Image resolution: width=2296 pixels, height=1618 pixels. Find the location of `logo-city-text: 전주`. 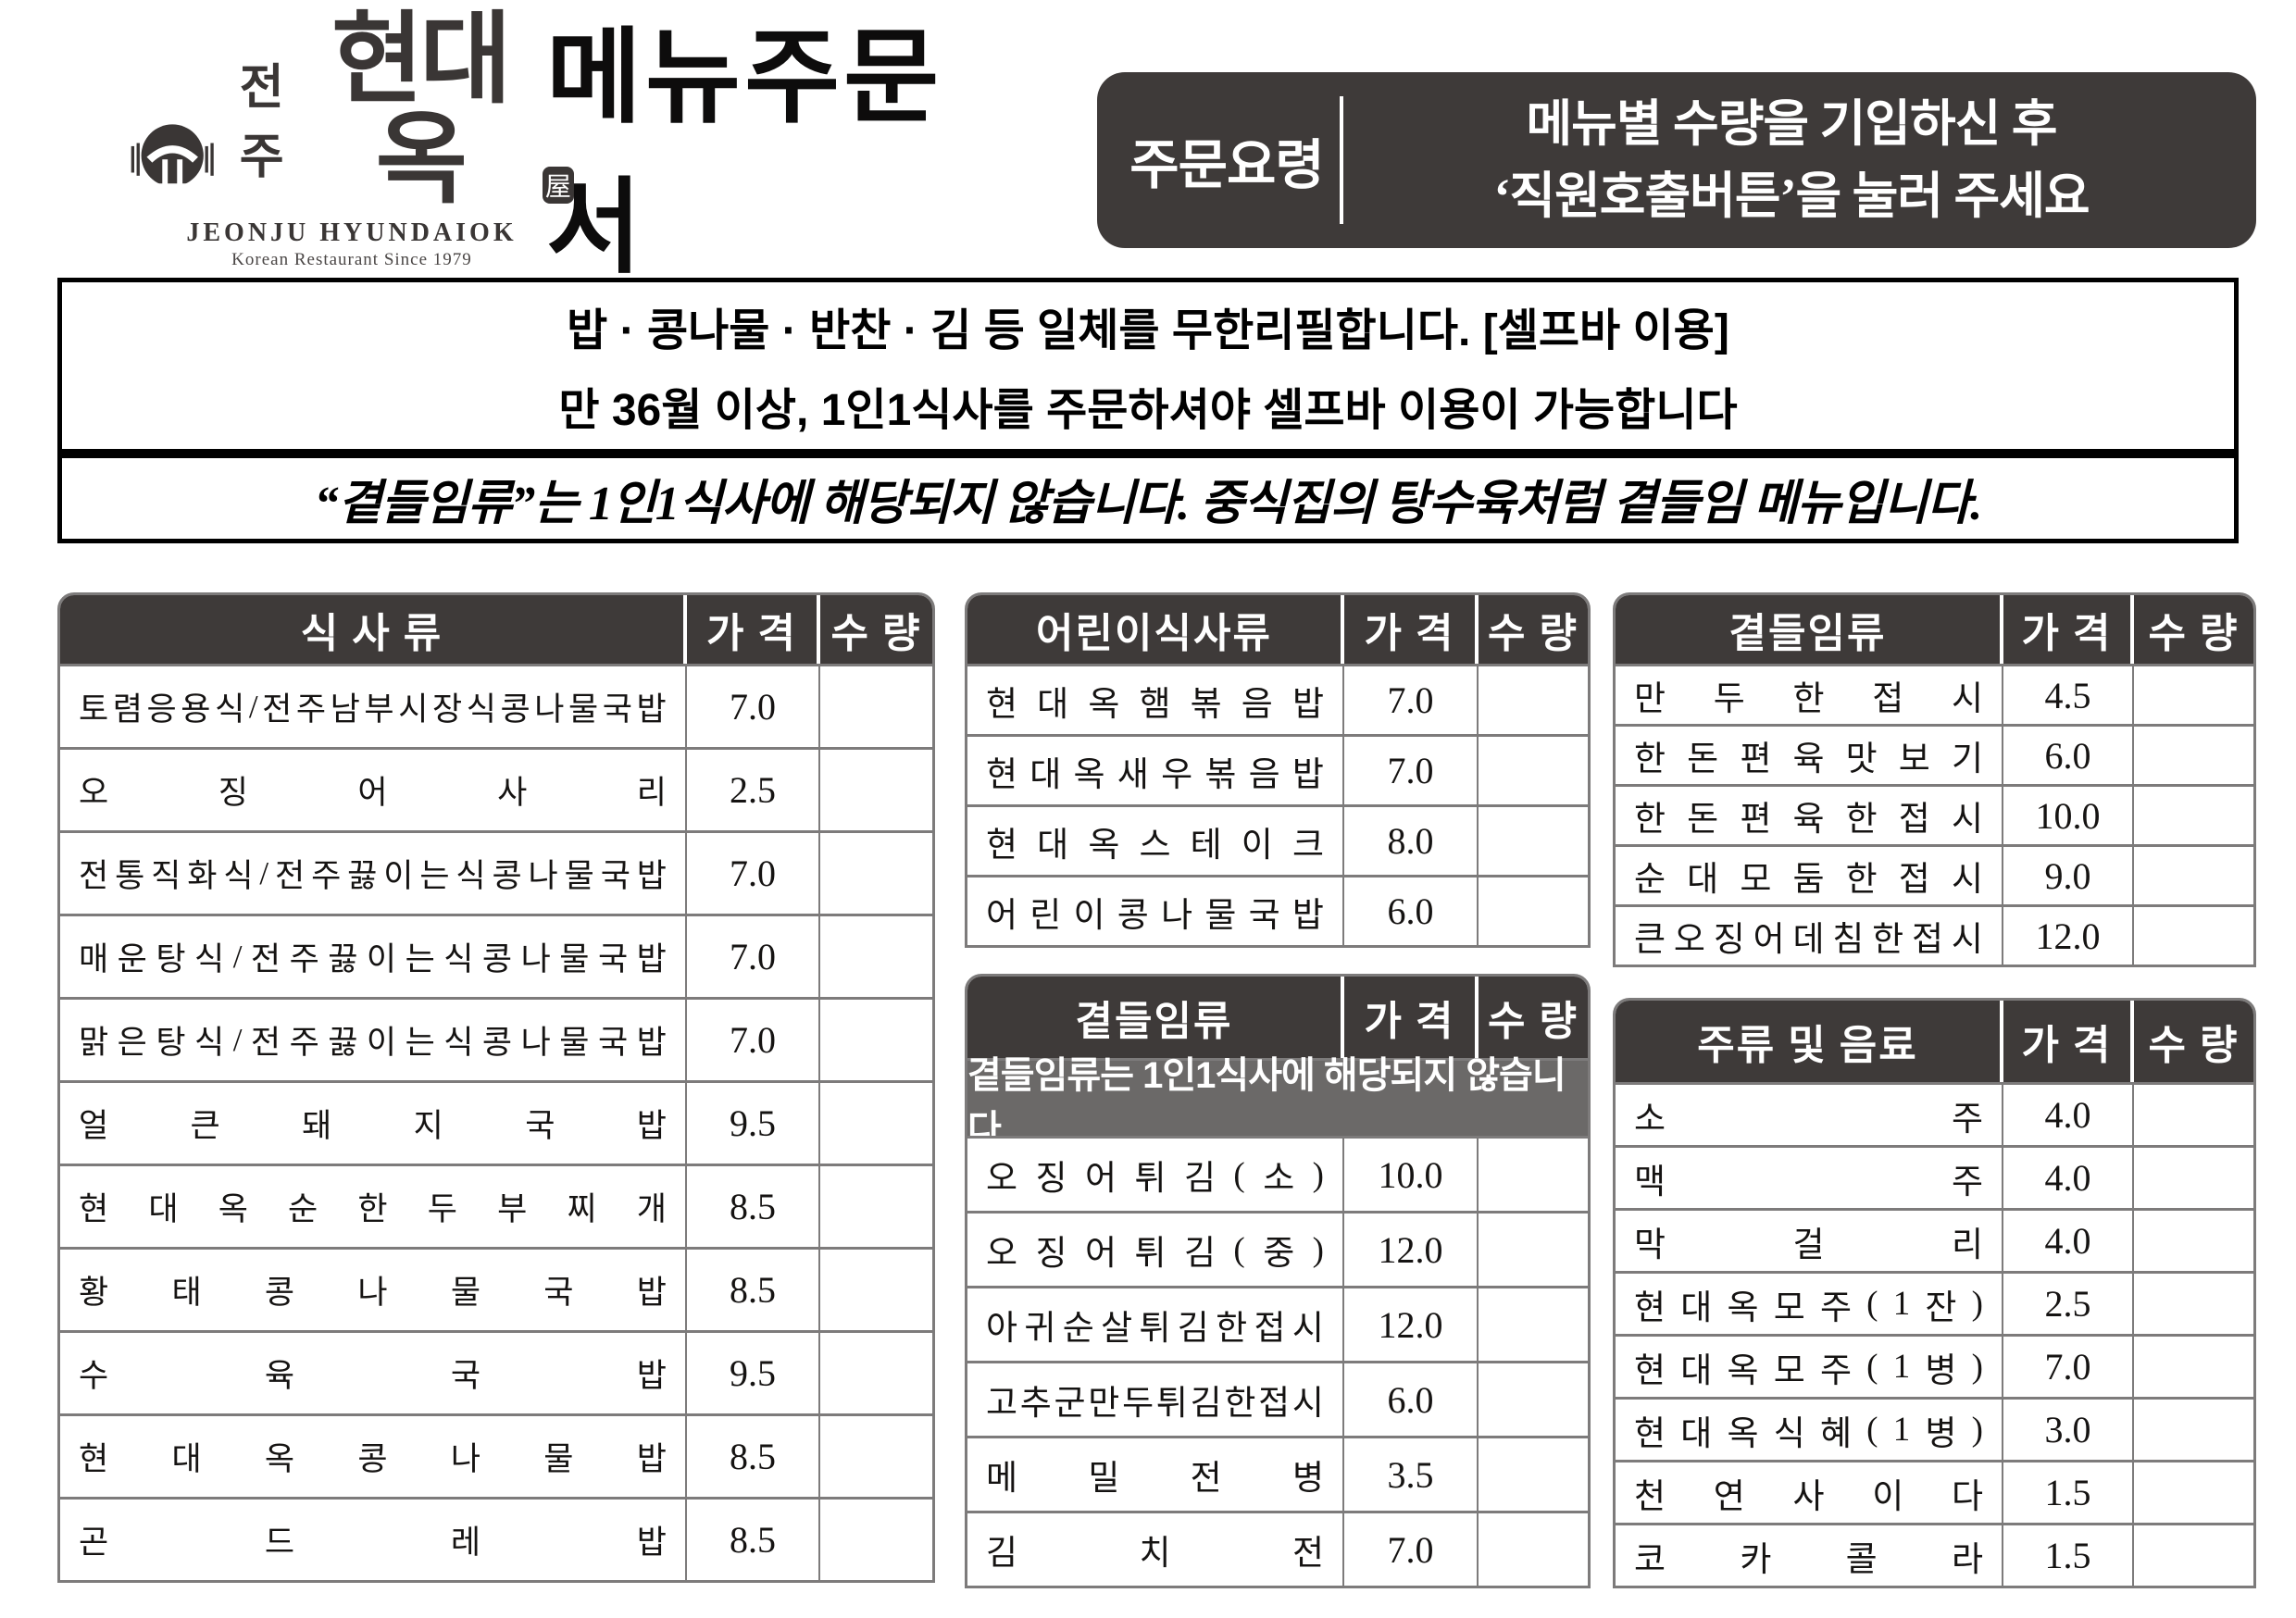

logo-city-text: 전주 is located at coordinates (261, 123).